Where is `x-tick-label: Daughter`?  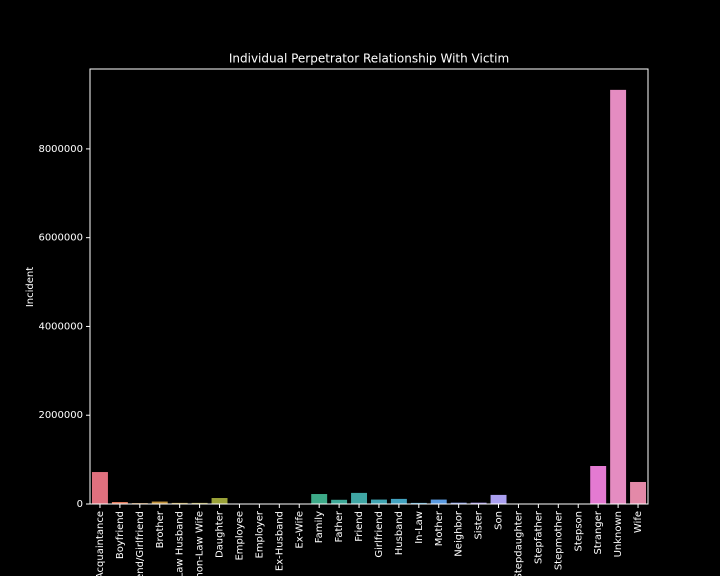 x-tick-label: Daughter is located at coordinates (220, 534).